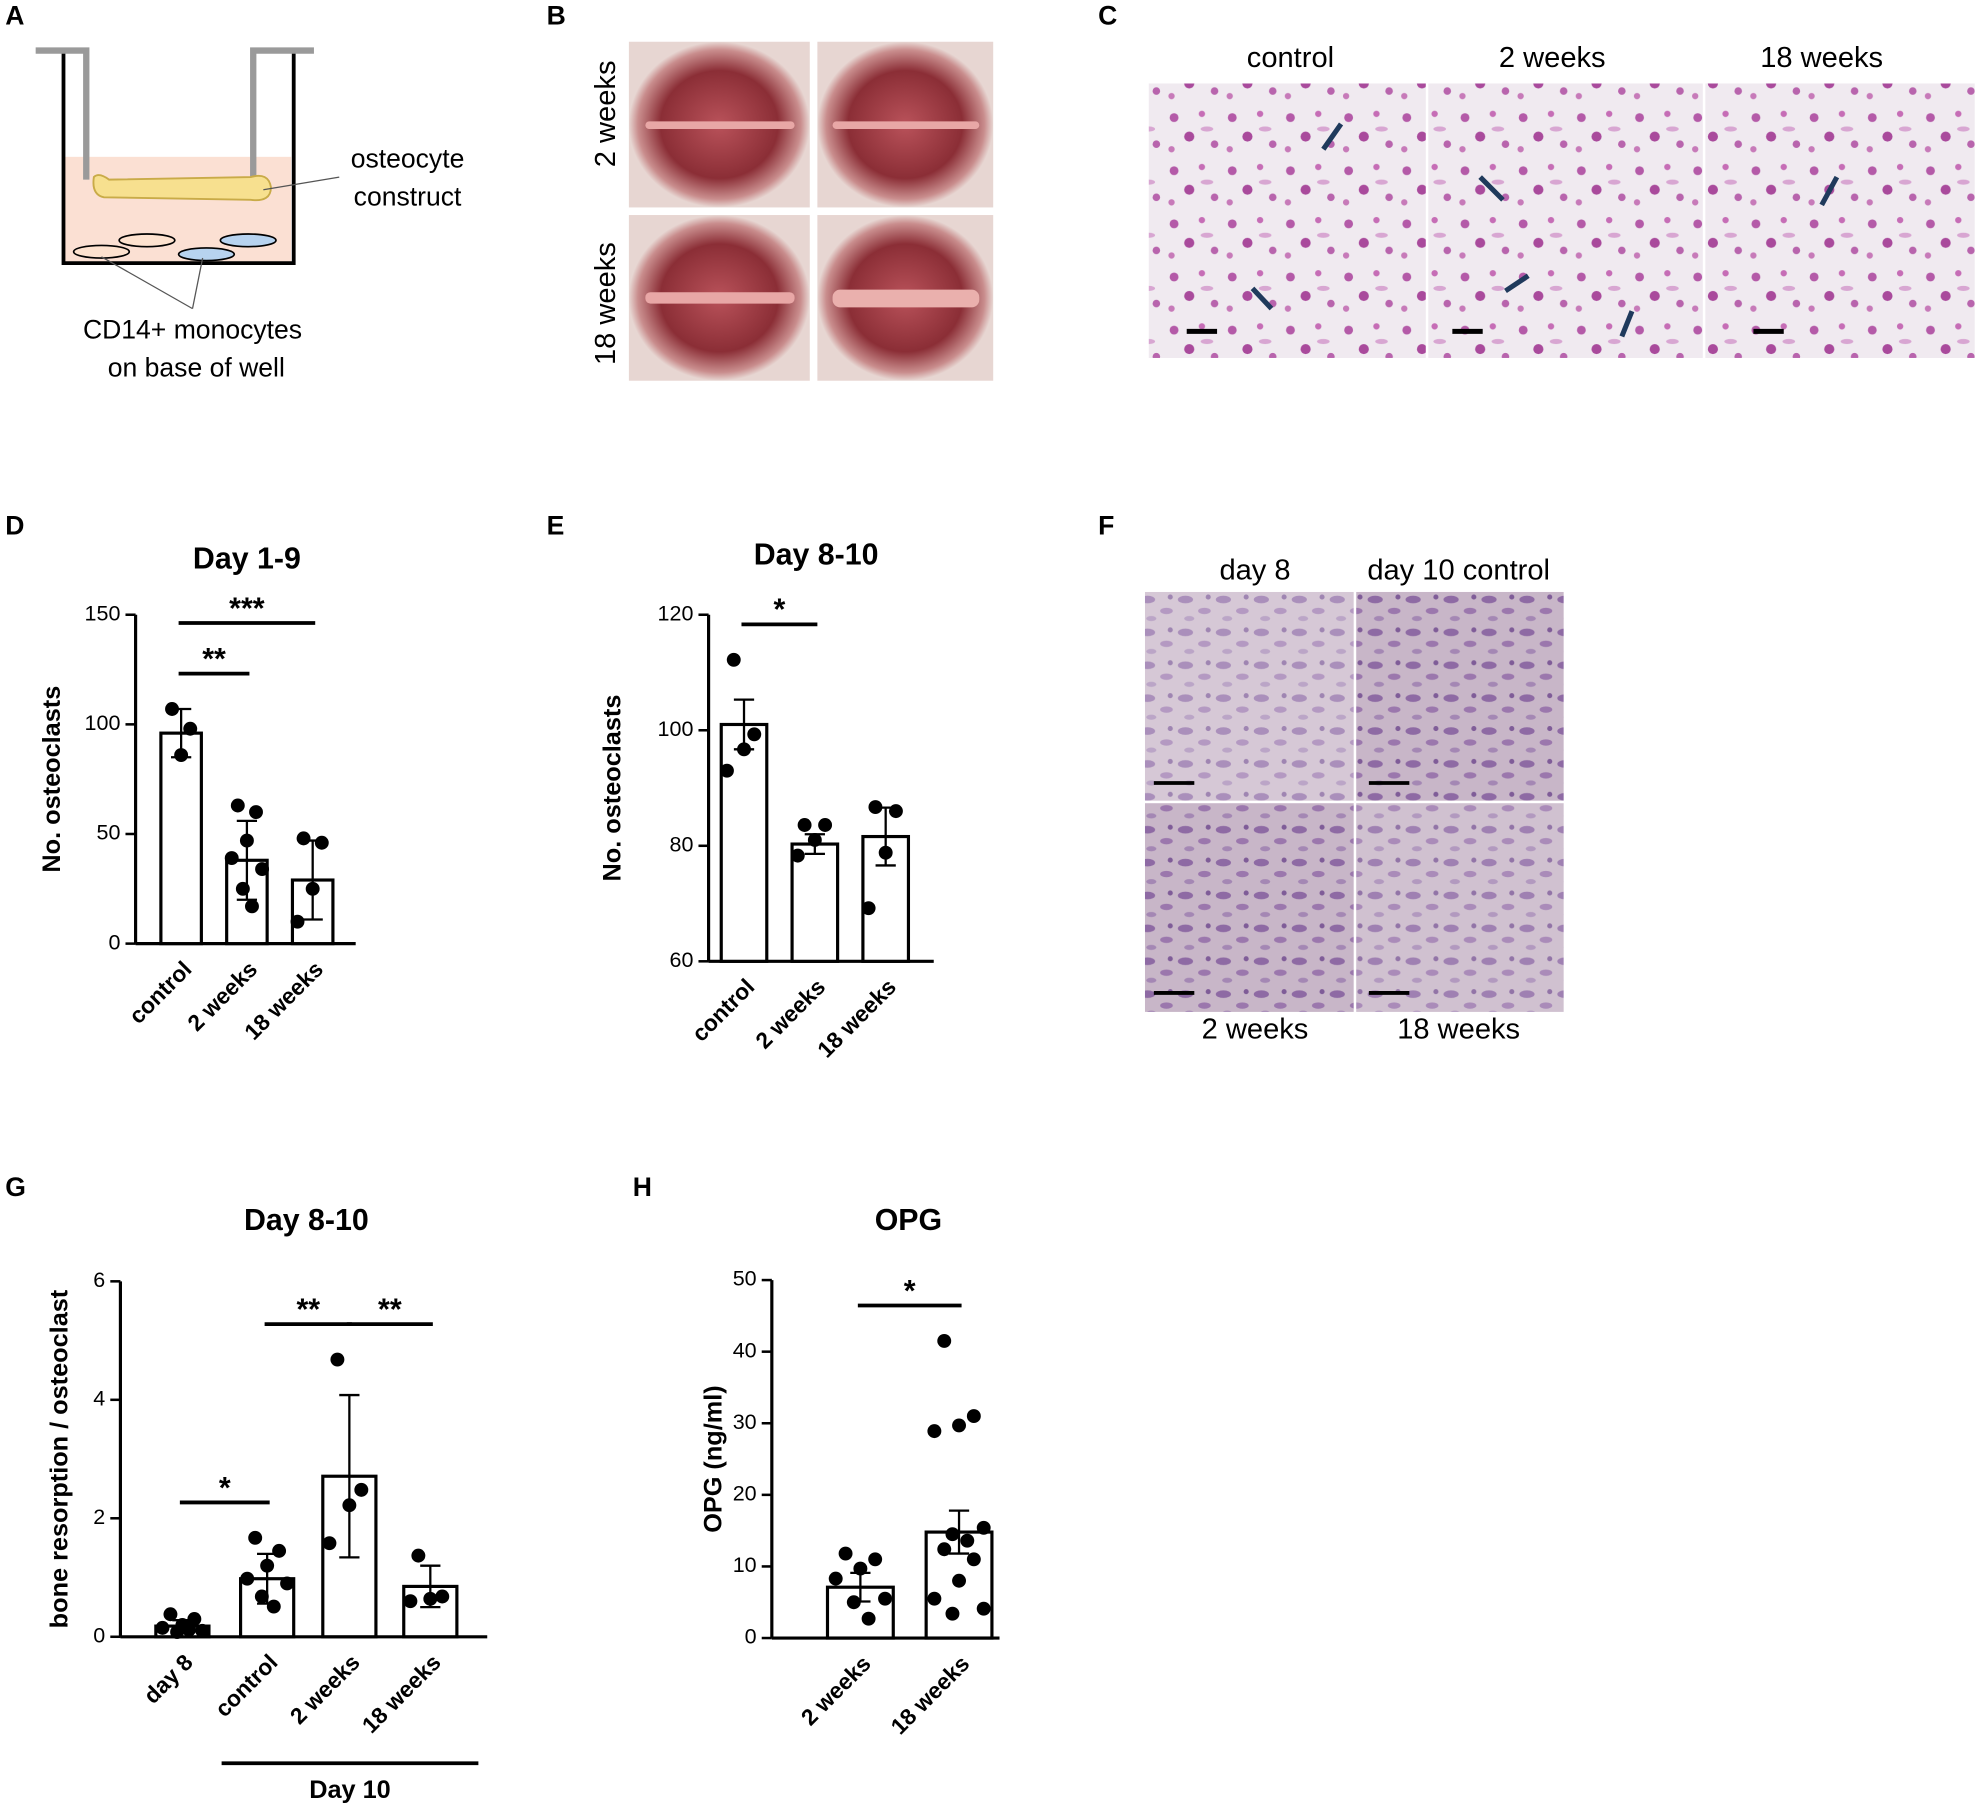 This screenshot has width=1975, height=1805. I want to click on y-tick-label: 150, so click(103, 613).